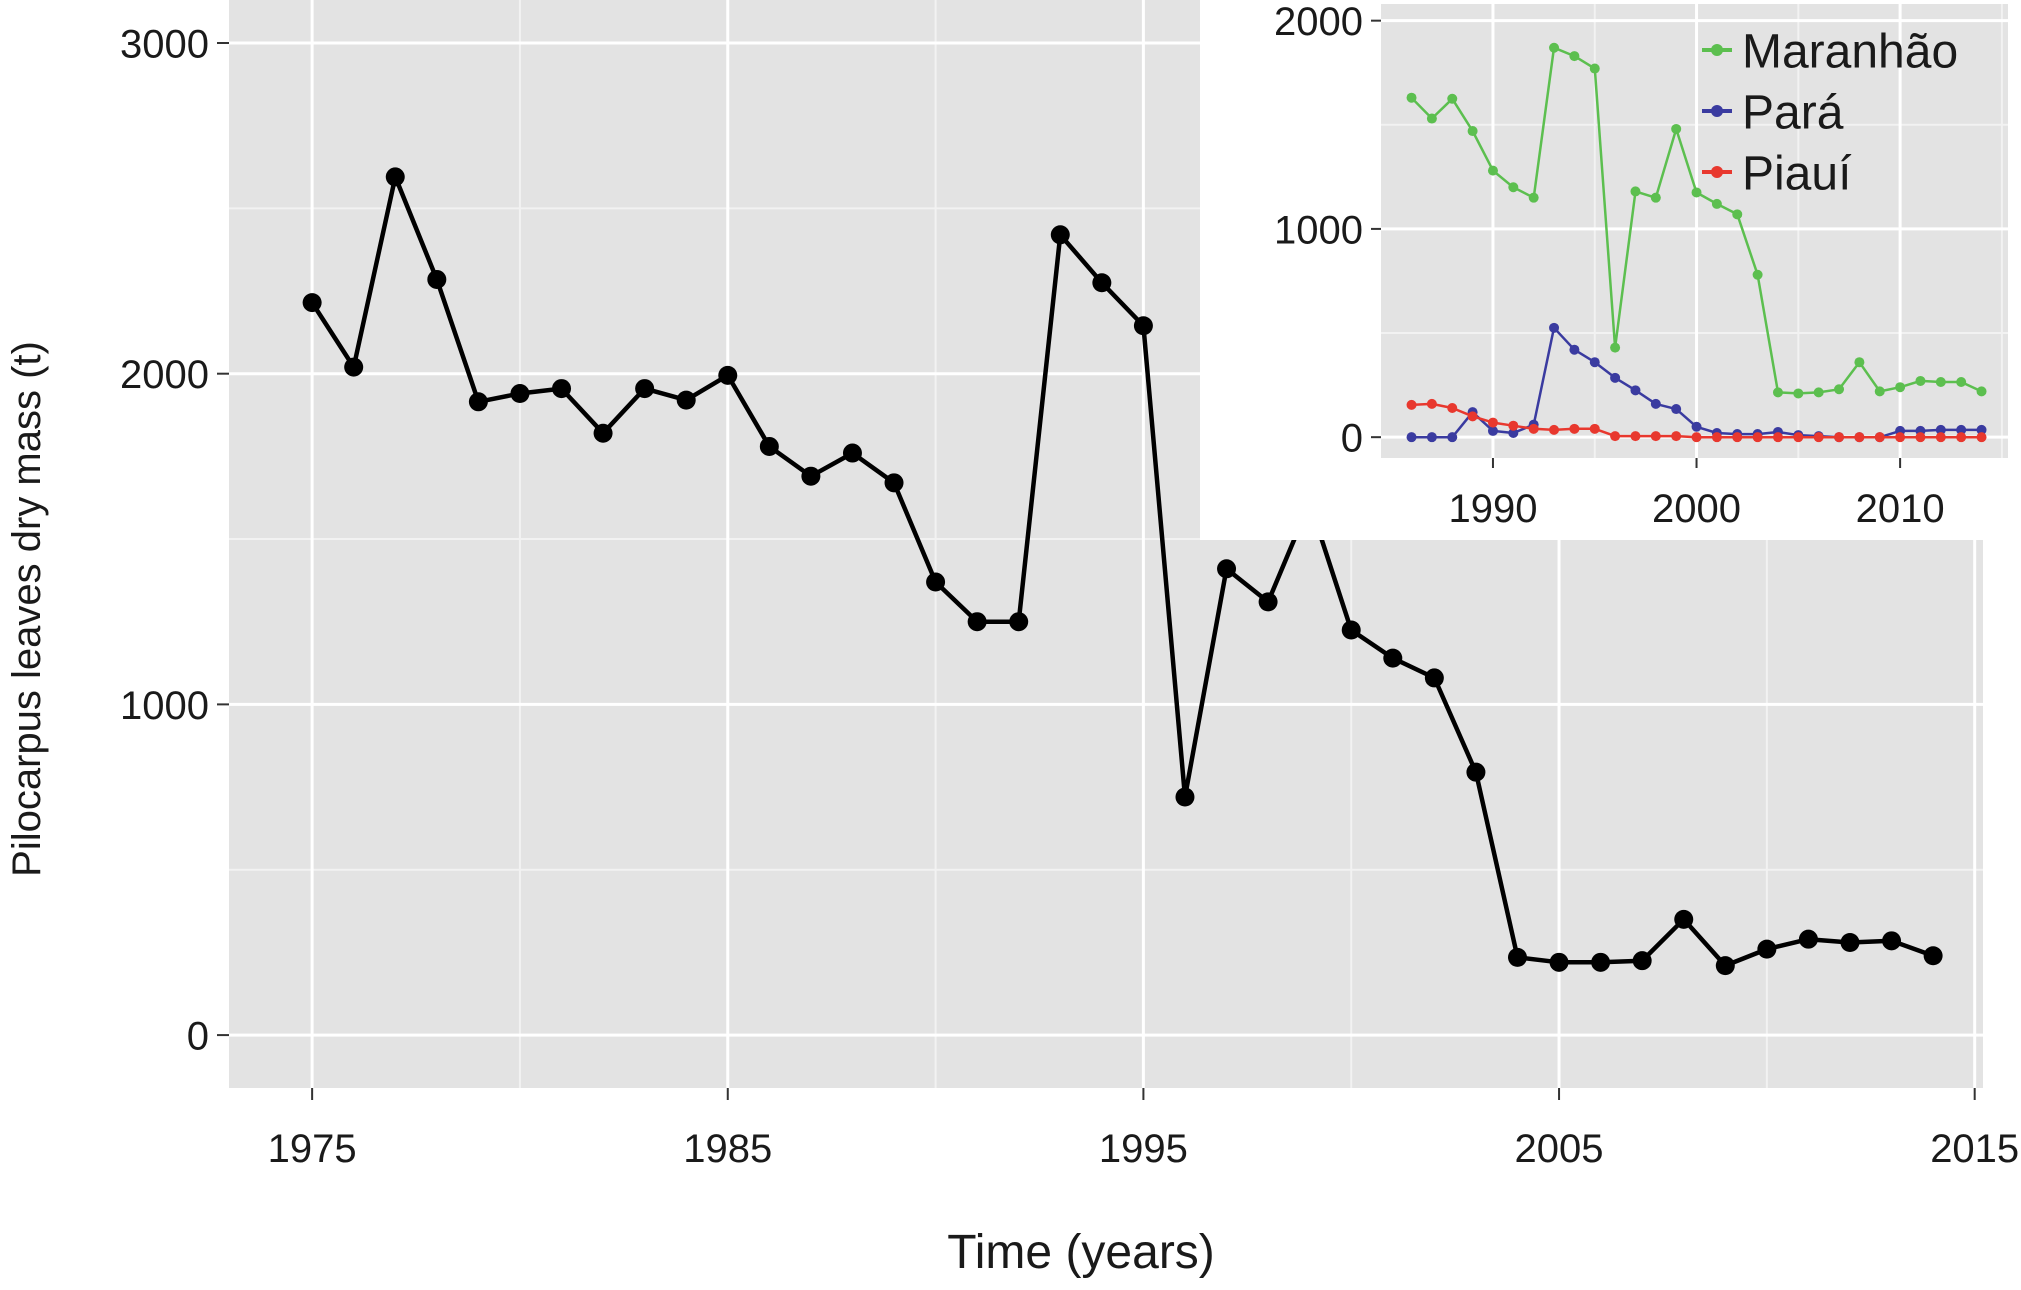 This screenshot has width=2021, height=1290. Describe the element at coordinates (1850, 51) in the screenshot. I see `legend-item-label: Maranhão` at that location.